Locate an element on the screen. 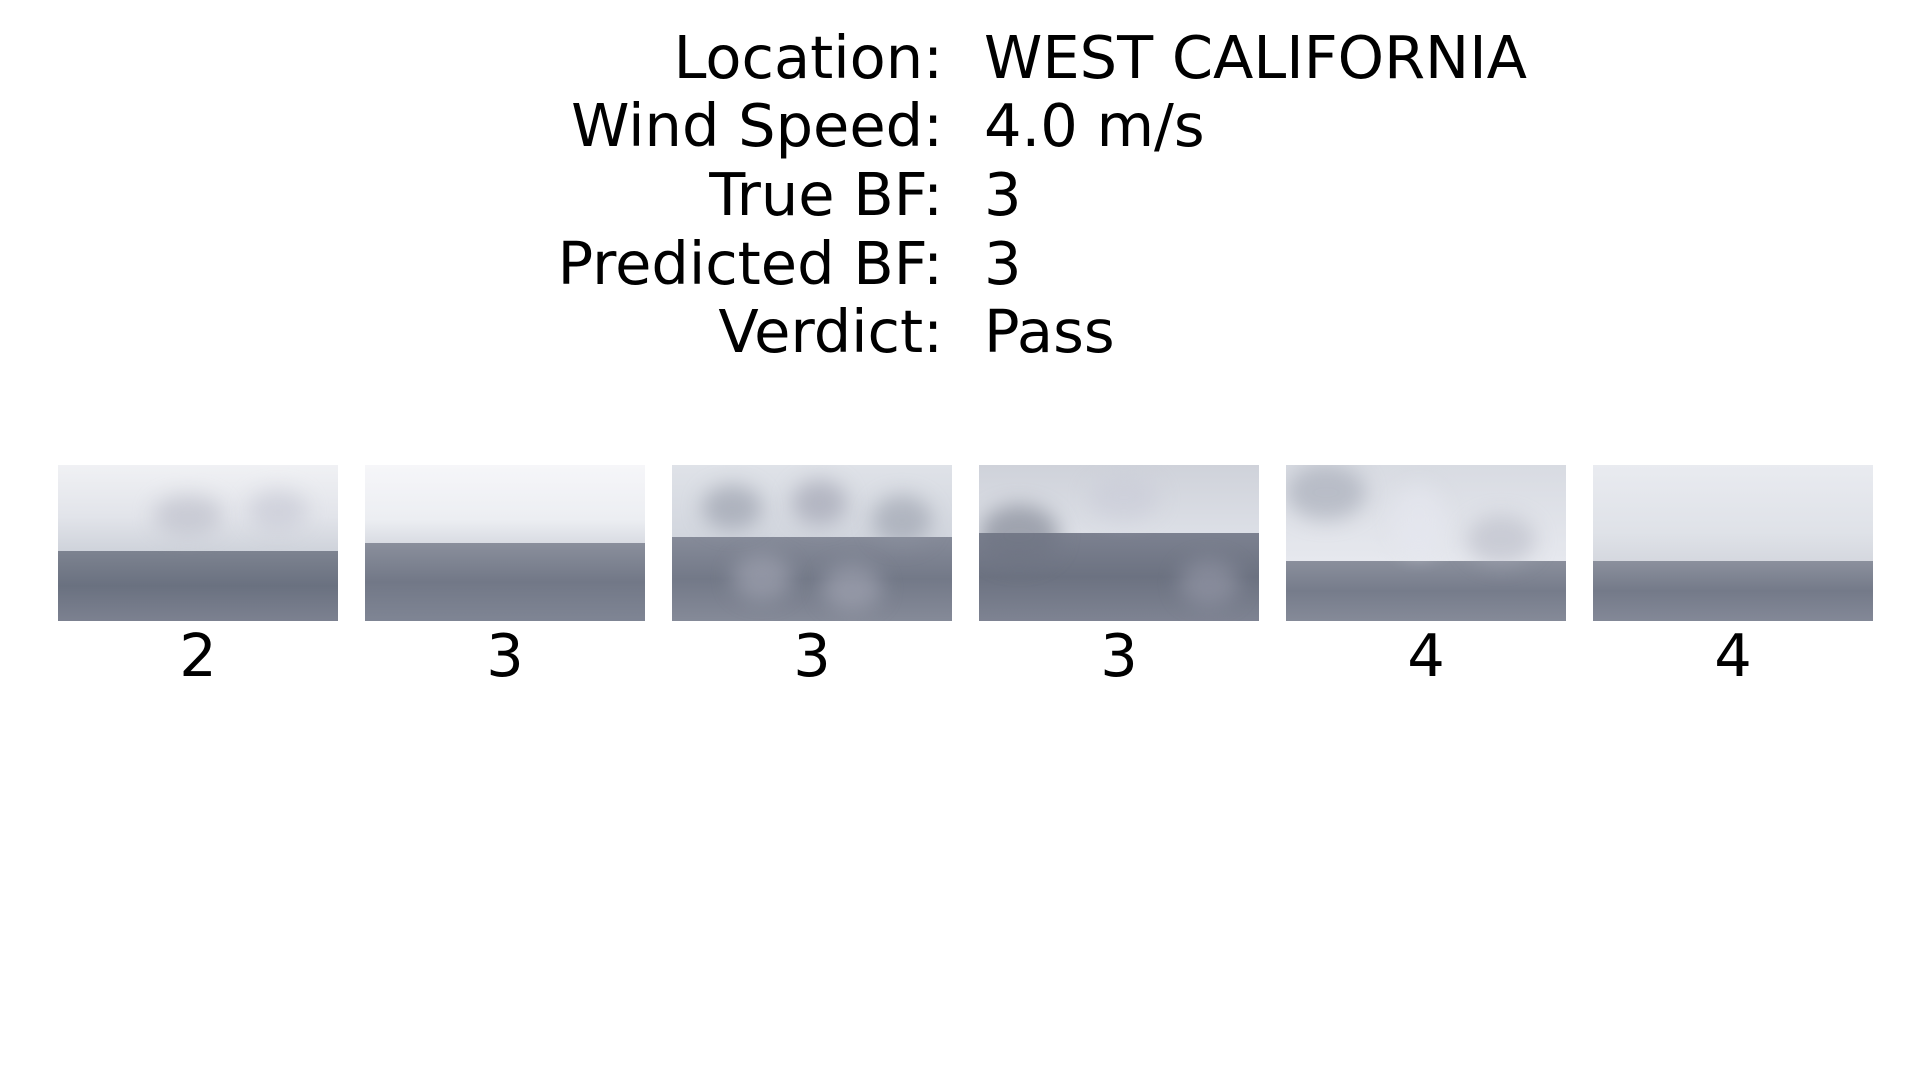  info-row-verdict: Verdict: Pass is located at coordinates (960, 332).